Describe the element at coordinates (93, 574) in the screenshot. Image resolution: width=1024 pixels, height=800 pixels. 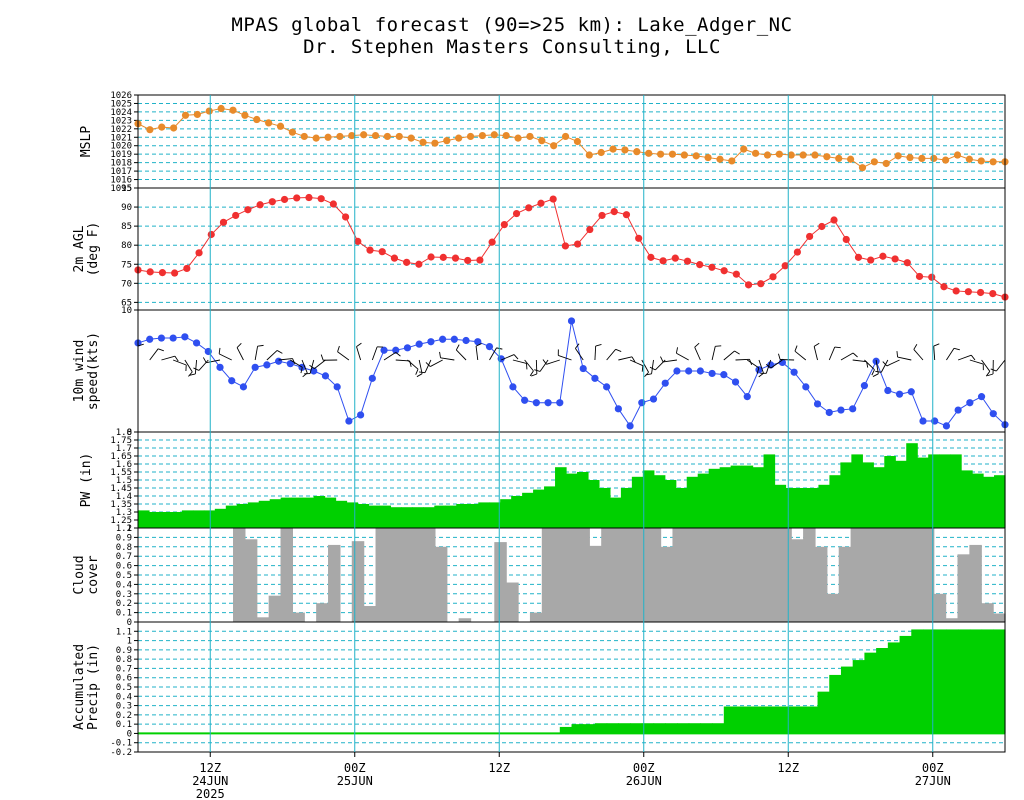
I see `cloud-axis-label: cover` at that location.